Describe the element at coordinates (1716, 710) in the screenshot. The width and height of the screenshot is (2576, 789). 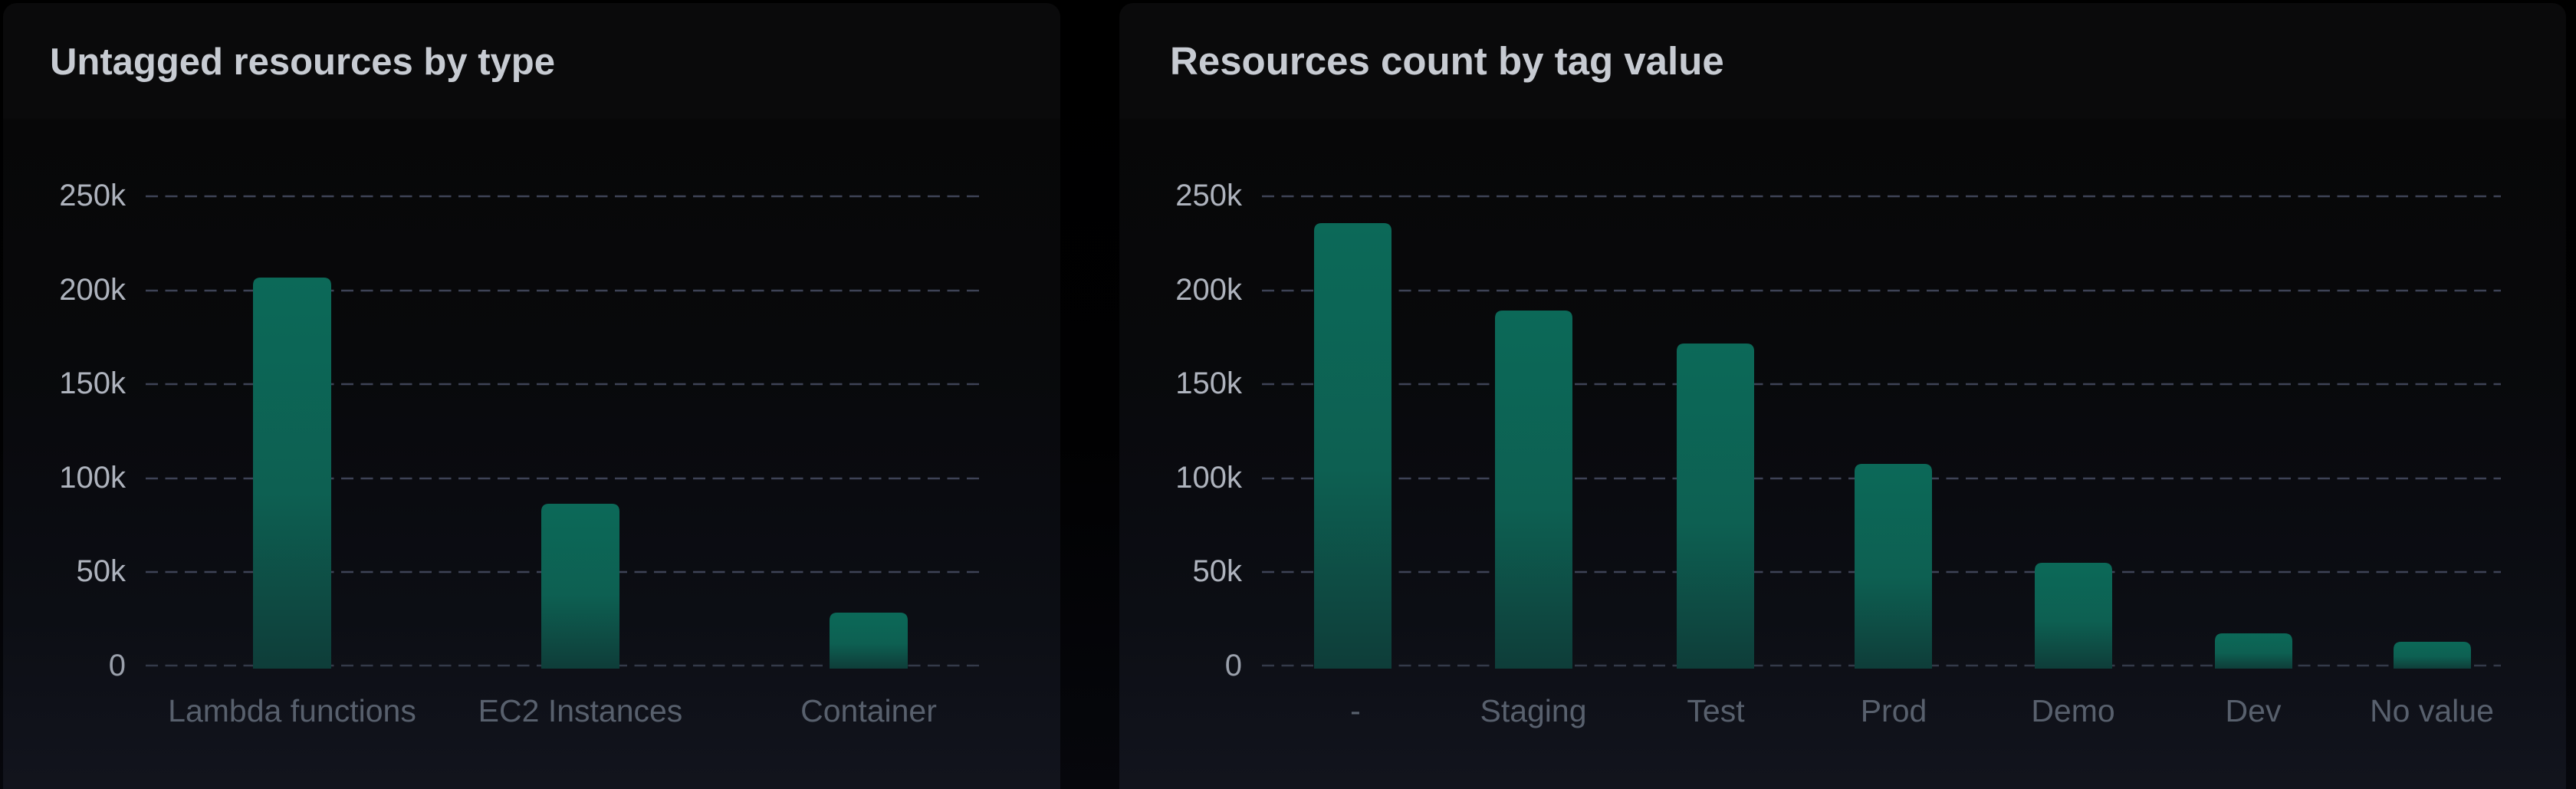
I see `svg-text: Test` at that location.